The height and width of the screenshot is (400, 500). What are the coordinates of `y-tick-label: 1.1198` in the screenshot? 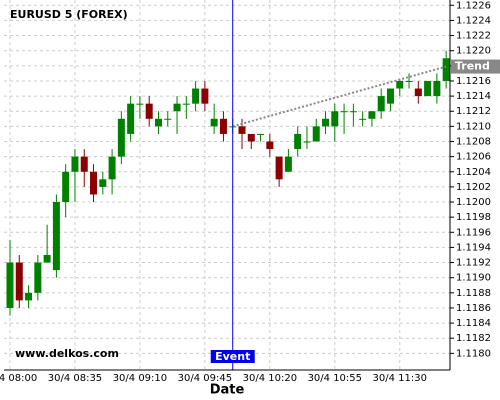 It's located at (473, 217).